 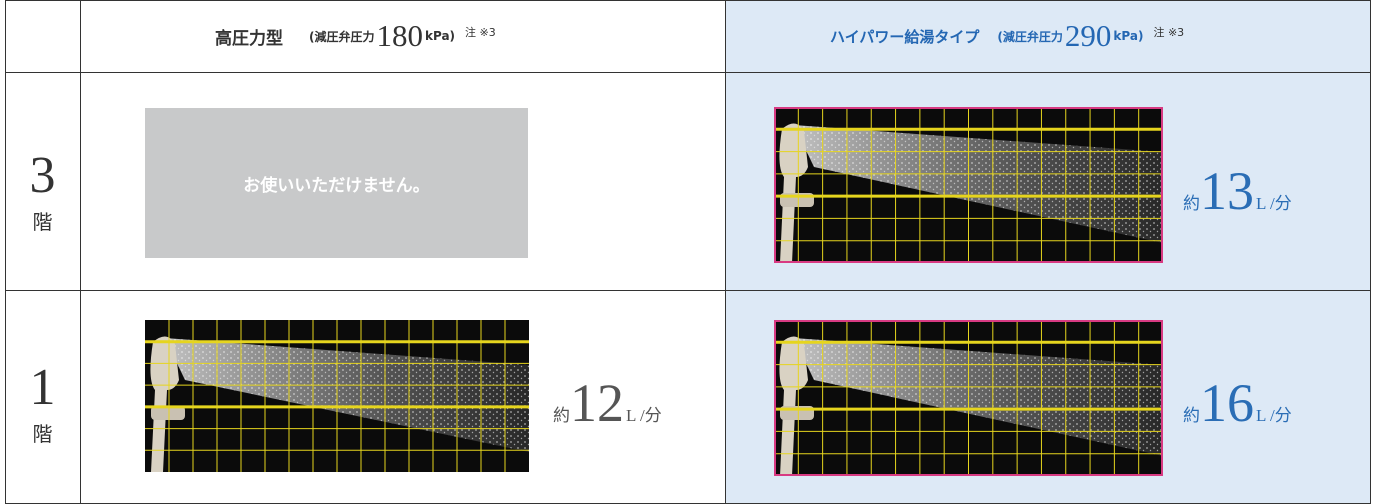 I want to click on column-title: 高圧力型, so click(x=249, y=38).